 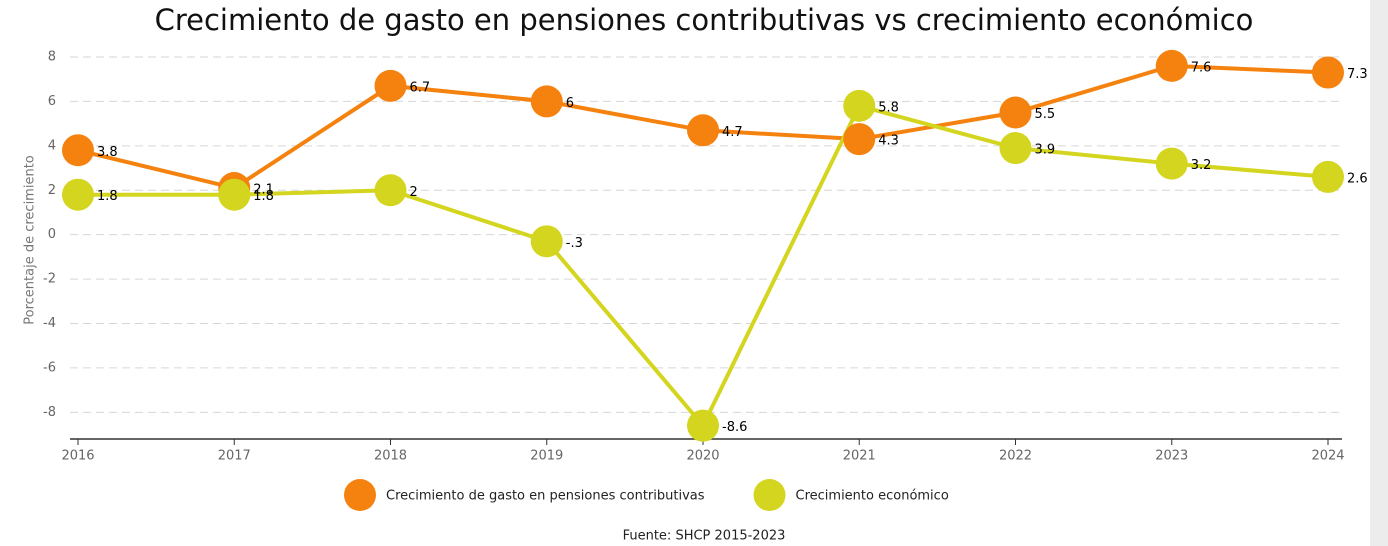 I want to click on x-tick-label: 2021, so click(x=859, y=456).